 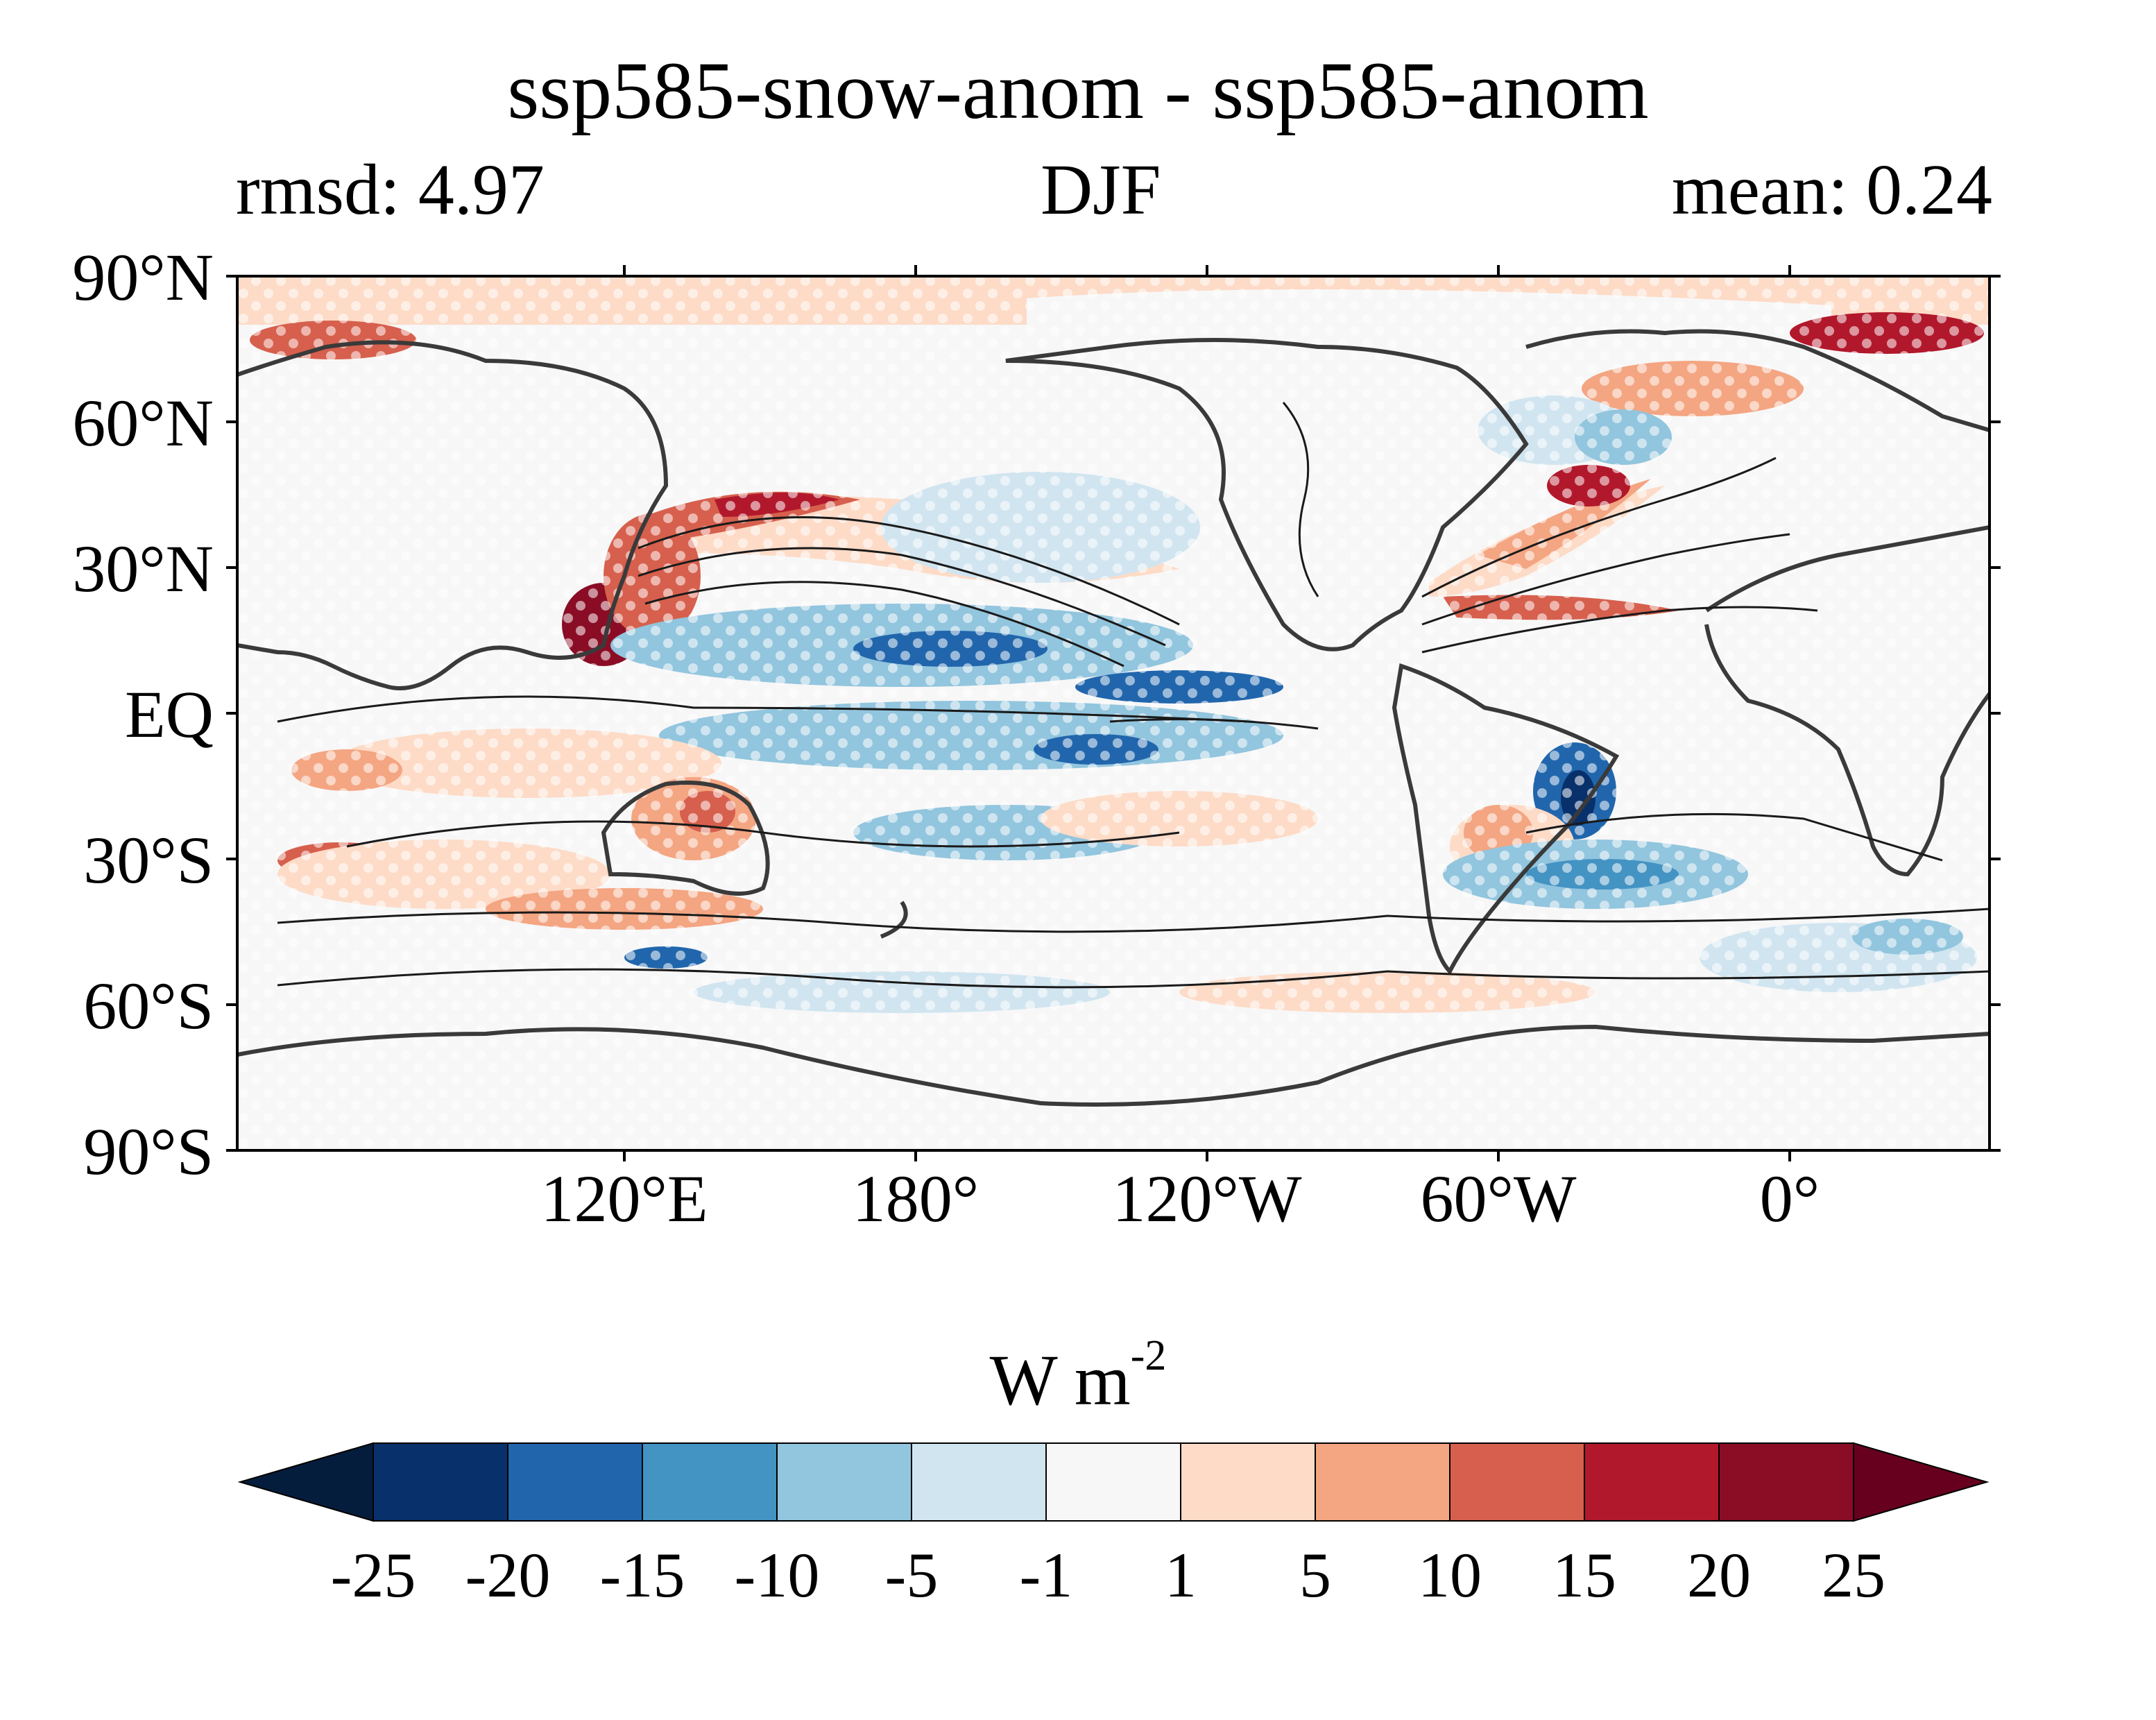 What do you see at coordinates (373, 1575) in the screenshot?
I see `colorbar-tick-label: -25` at bounding box center [373, 1575].